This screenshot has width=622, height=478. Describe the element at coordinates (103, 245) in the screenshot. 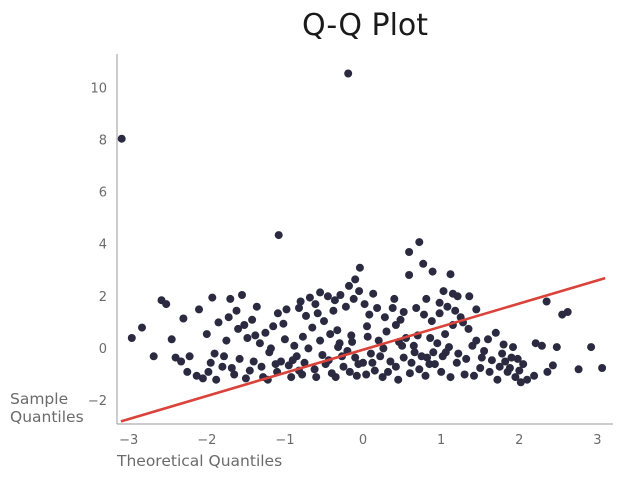

I see `y-tick-label: 4` at that location.